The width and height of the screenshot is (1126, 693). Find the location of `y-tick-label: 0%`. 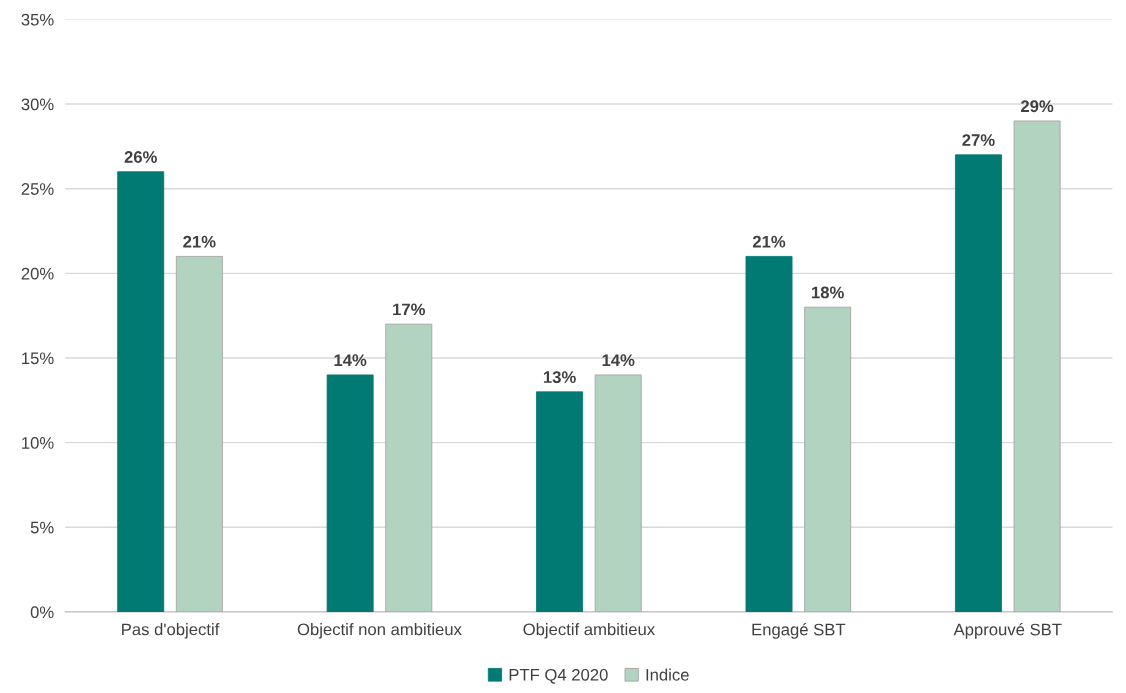

y-tick-label: 0% is located at coordinates (42, 612).